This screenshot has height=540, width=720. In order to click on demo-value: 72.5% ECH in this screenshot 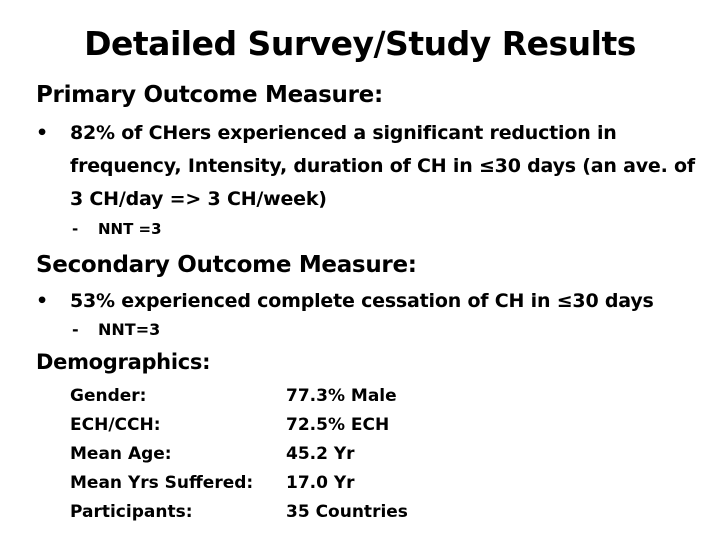, I will do `click(338, 425)`.